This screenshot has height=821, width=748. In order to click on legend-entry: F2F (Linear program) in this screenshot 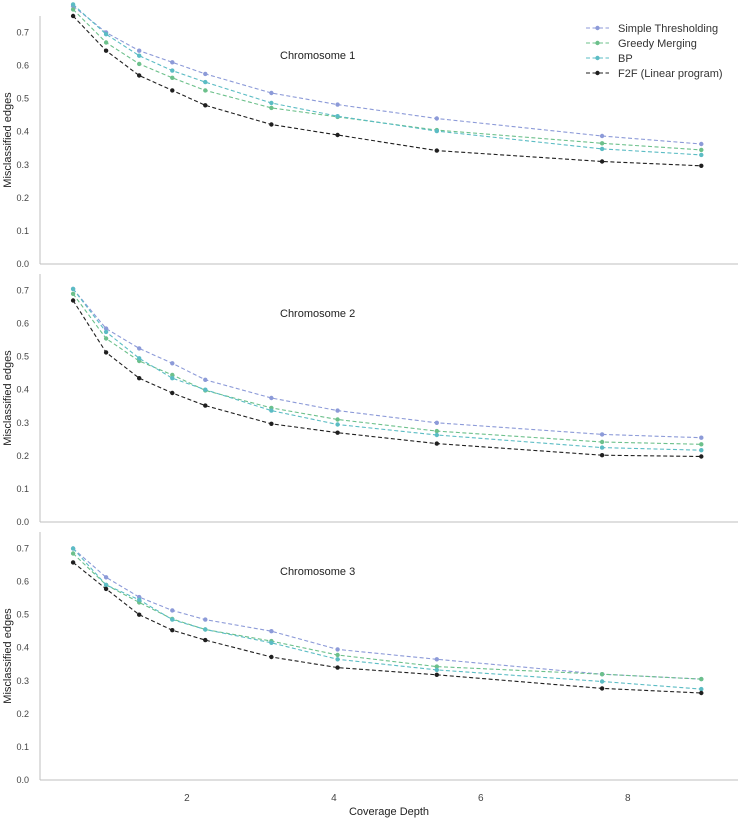, I will do `click(654, 74)`.